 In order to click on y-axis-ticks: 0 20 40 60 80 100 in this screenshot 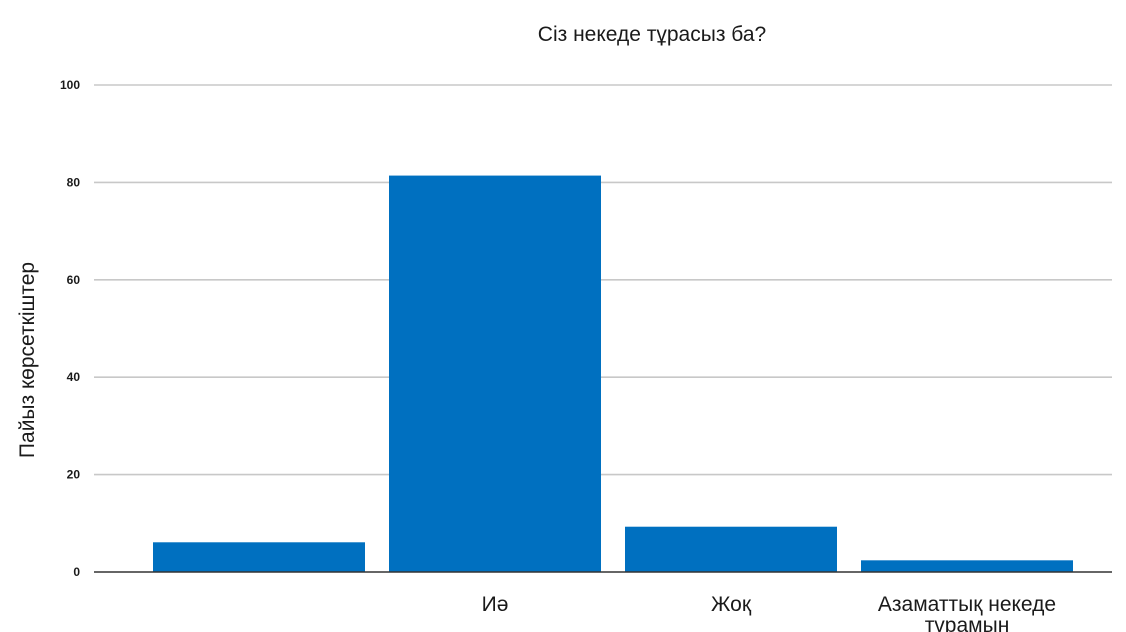, I will do `click(70, 328)`.